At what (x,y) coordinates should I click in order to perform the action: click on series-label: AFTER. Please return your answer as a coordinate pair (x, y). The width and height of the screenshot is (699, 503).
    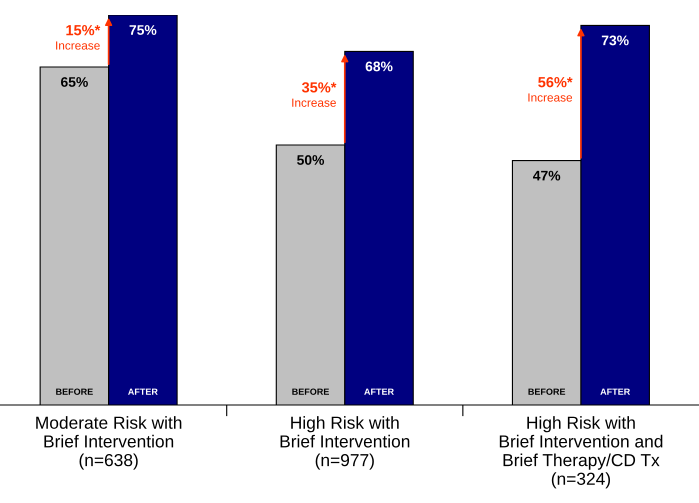
    Looking at the image, I should click on (143, 391).